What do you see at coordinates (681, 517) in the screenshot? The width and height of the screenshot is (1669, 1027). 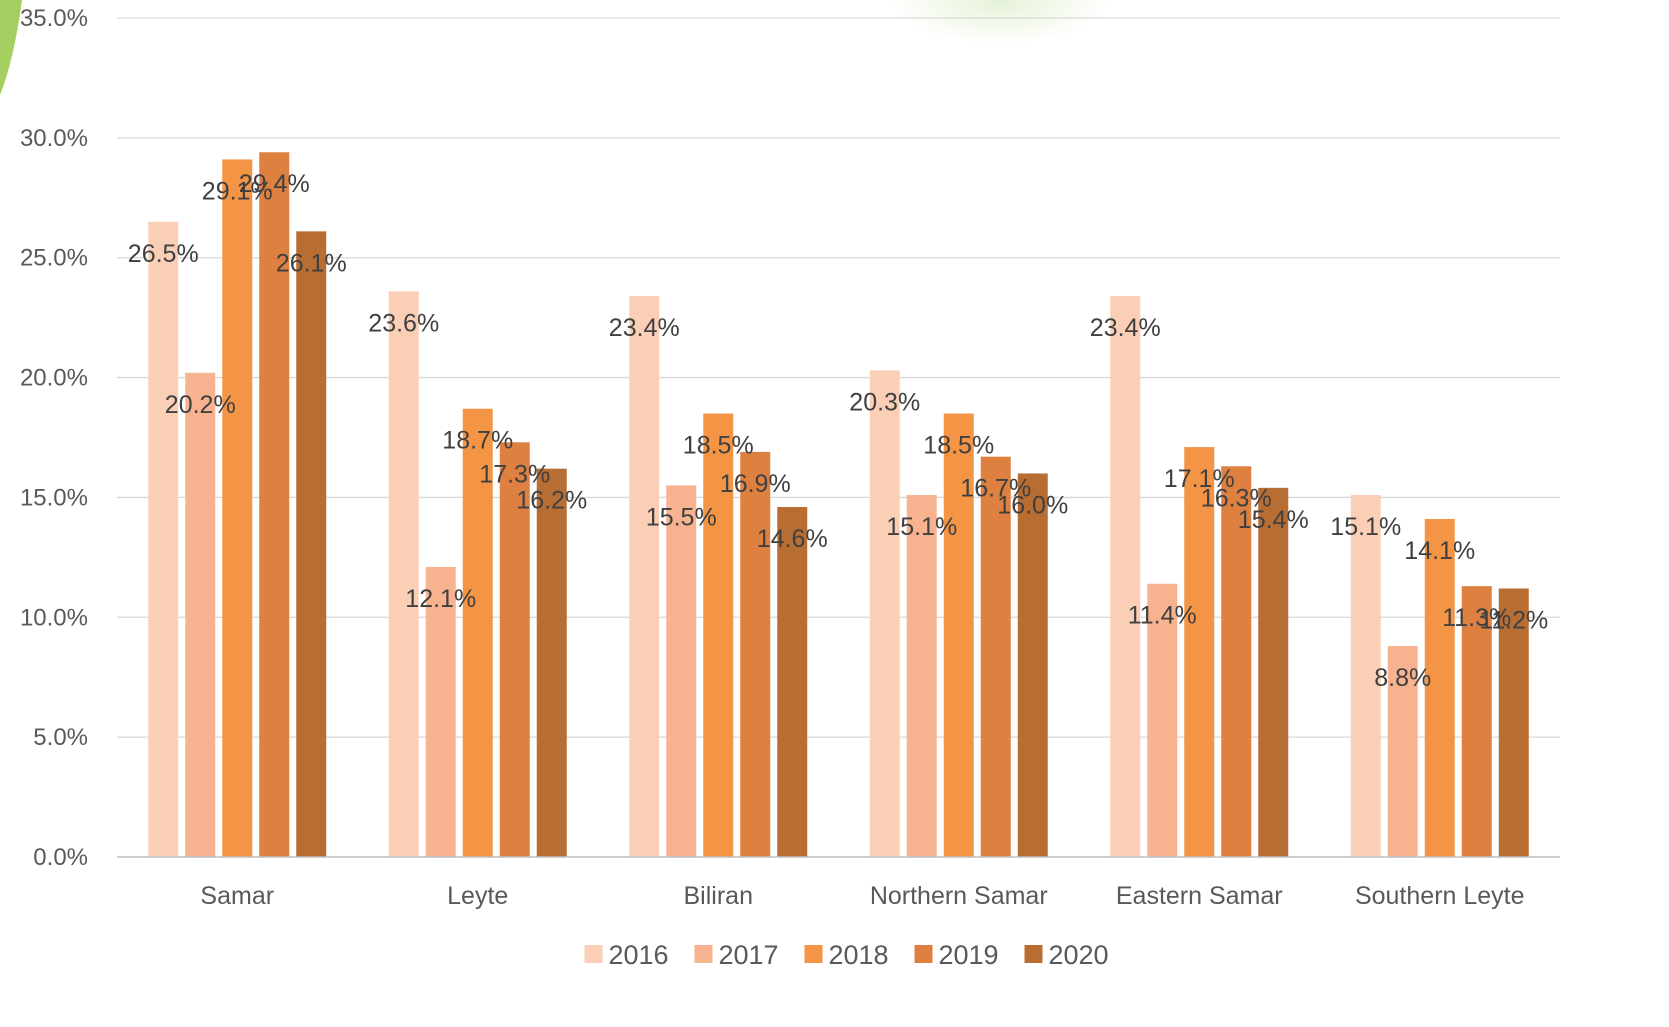 I see `data-label: 15.5%` at bounding box center [681, 517].